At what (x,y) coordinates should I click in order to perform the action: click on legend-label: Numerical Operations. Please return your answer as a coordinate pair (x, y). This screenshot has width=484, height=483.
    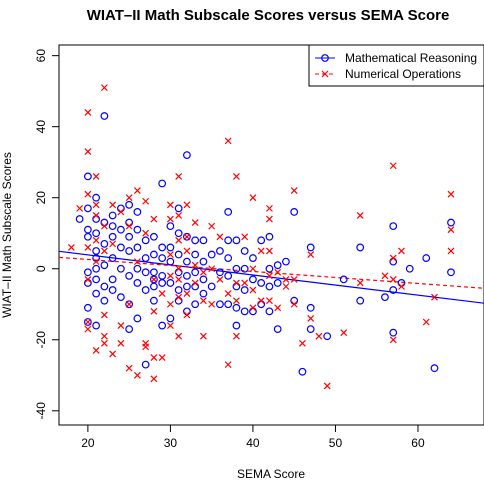
    Looking at the image, I should click on (403, 74).